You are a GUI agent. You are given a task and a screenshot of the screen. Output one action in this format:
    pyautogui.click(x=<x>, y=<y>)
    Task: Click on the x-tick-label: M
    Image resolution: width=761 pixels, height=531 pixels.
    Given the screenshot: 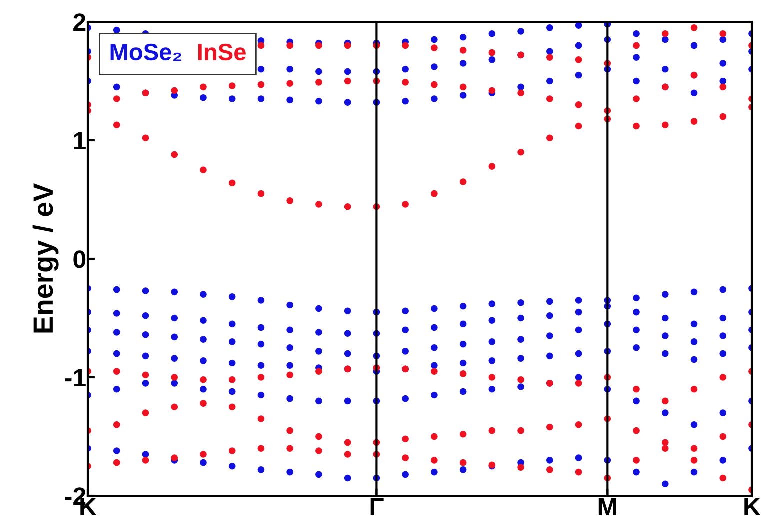 What is the action you would take?
    pyautogui.click(x=607, y=507)
    